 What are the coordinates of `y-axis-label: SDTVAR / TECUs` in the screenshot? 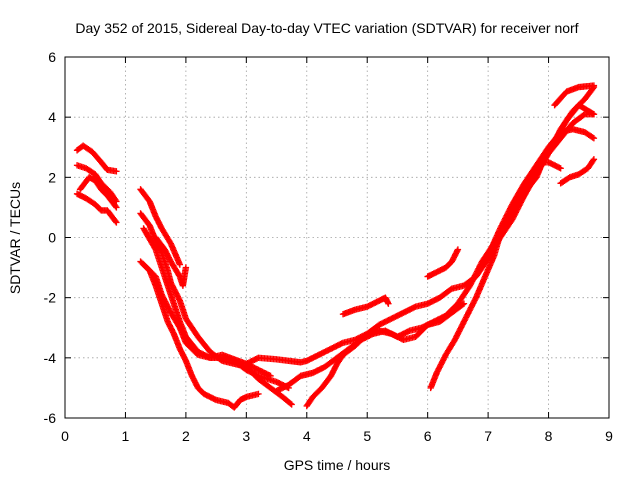 It's located at (15, 238).